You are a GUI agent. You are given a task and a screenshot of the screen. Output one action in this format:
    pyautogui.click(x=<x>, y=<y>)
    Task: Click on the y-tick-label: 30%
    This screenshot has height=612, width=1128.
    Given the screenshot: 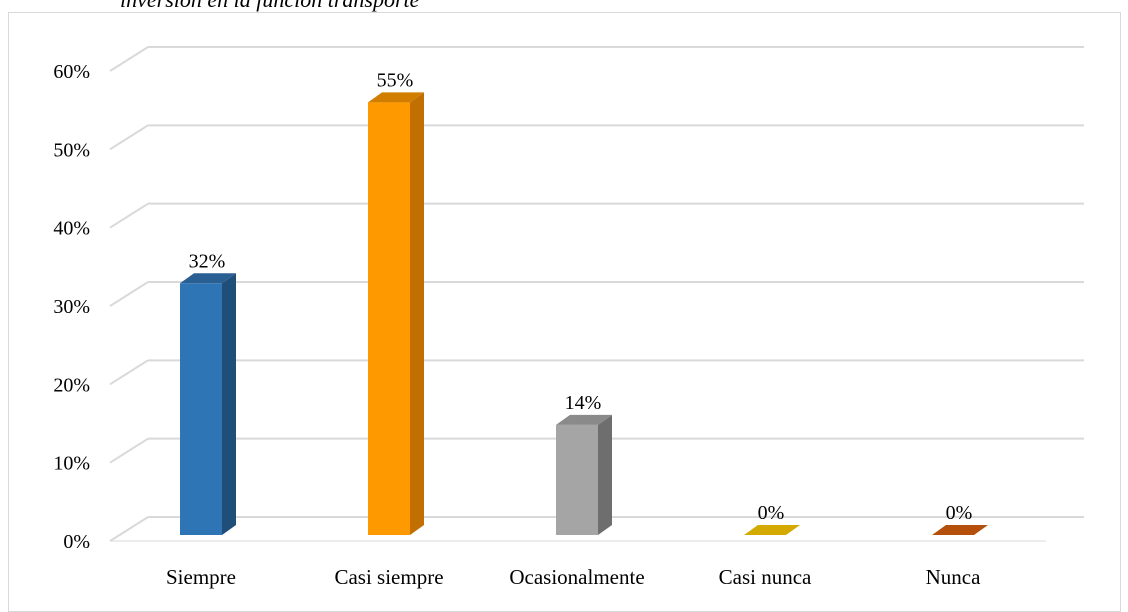 What is the action you would take?
    pyautogui.click(x=71, y=307)
    